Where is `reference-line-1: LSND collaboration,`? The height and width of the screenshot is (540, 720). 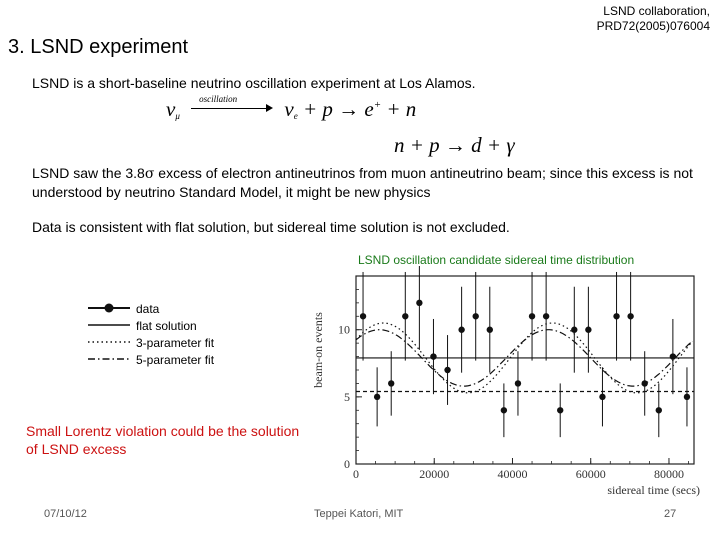
reference-line-1: LSND collaboration, is located at coordinates (656, 11).